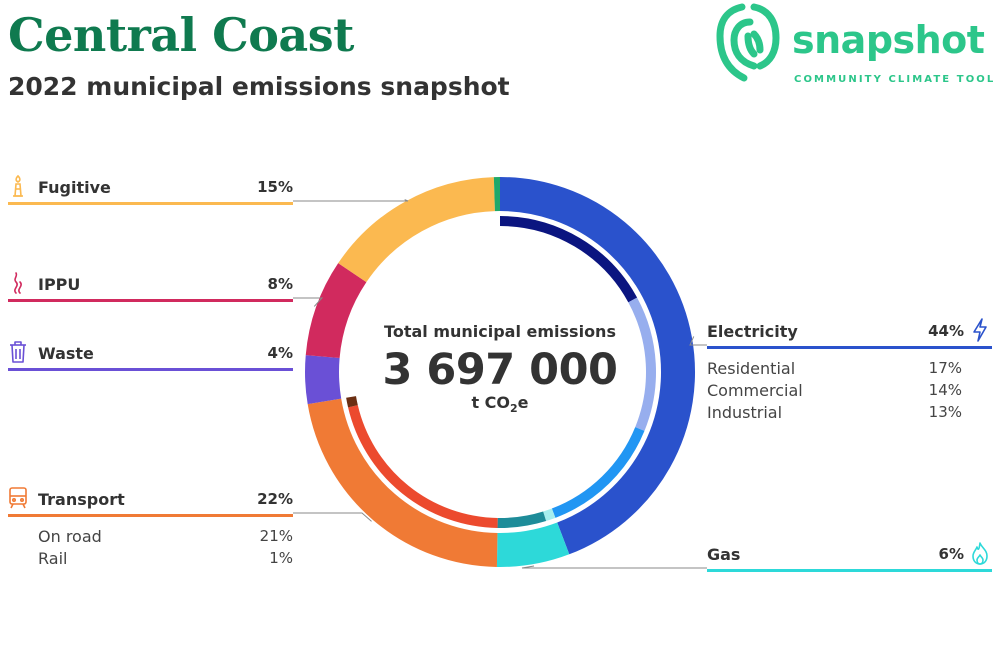  Describe the element at coordinates (500, 331) in the screenshot. I see `chart-title: Total municipal emissions` at that location.